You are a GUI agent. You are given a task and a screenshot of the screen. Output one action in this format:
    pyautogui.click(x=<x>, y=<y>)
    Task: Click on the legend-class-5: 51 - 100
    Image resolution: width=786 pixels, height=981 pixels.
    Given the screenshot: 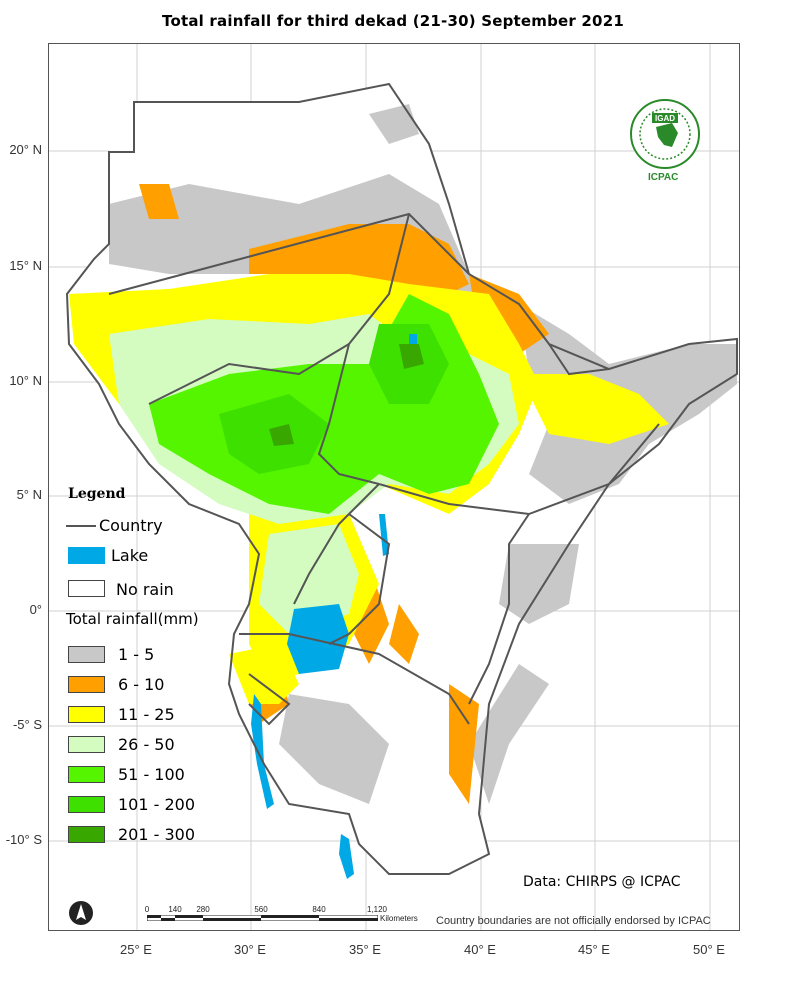 What is the action you would take?
    pyautogui.click(x=151, y=774)
    